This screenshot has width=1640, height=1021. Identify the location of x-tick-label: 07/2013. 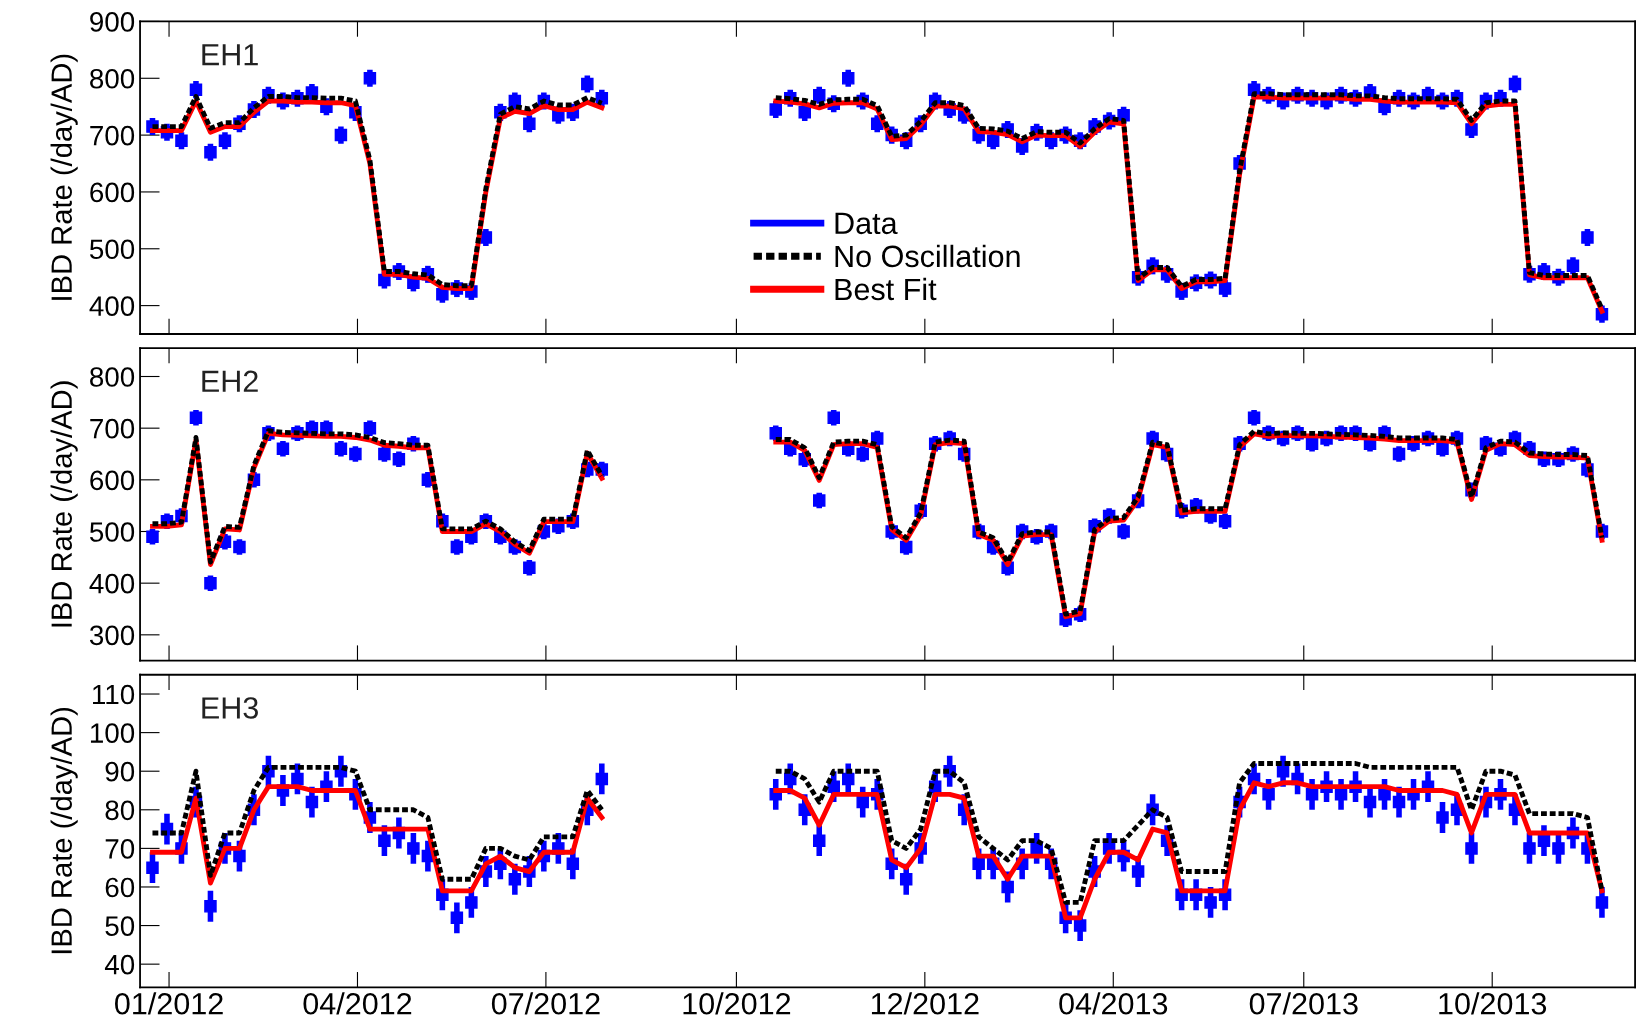
(1303, 1003).